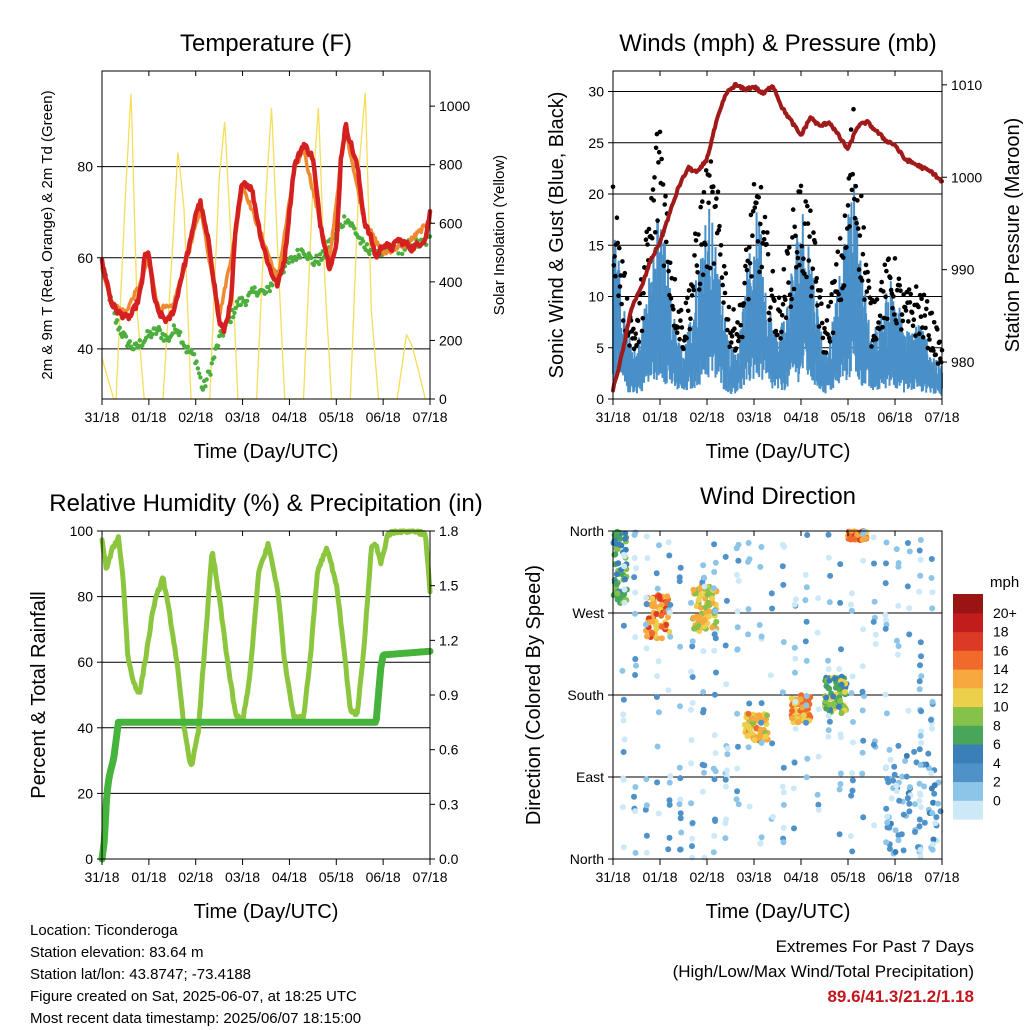  I want to click on temperature-x-axis-label: Time (Day/UTC), so click(266, 452).